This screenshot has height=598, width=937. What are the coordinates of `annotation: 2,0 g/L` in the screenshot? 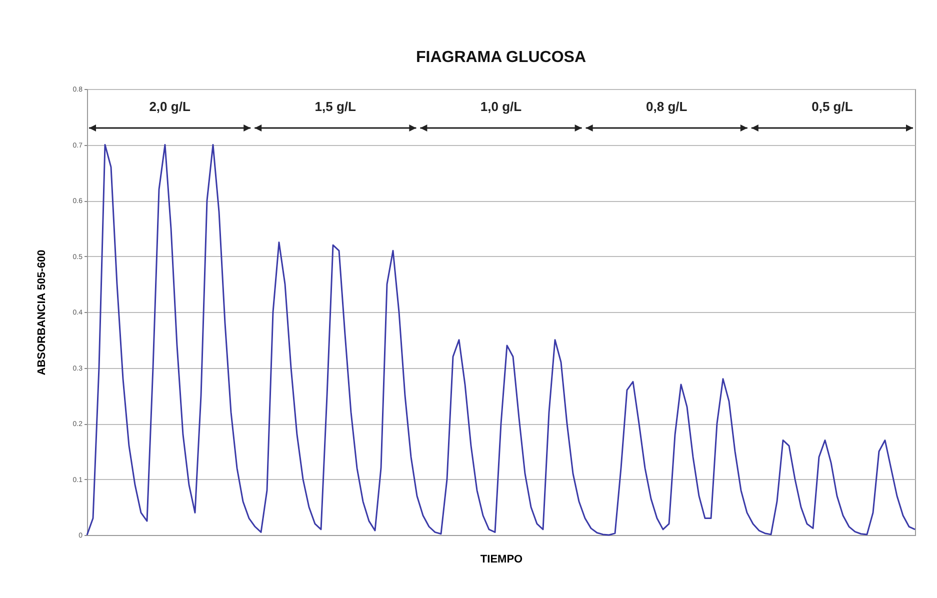 It's located at (169, 106).